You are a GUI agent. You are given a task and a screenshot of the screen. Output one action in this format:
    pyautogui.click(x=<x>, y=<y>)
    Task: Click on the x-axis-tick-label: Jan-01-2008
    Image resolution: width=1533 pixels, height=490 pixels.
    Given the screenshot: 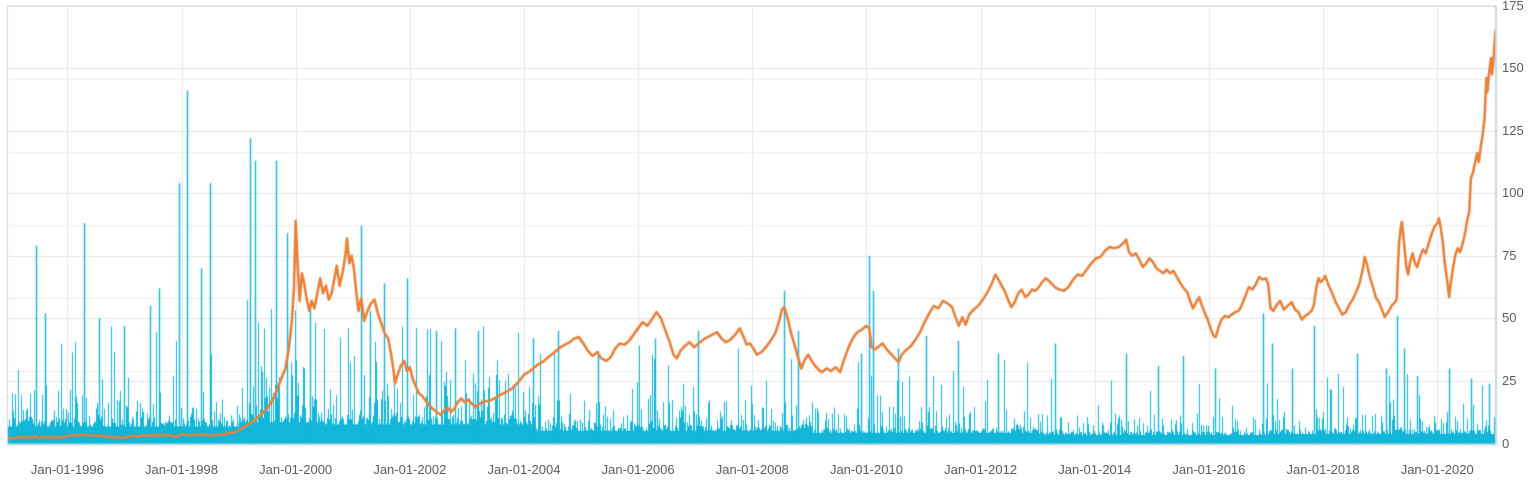 What is the action you would take?
    pyautogui.click(x=752, y=469)
    